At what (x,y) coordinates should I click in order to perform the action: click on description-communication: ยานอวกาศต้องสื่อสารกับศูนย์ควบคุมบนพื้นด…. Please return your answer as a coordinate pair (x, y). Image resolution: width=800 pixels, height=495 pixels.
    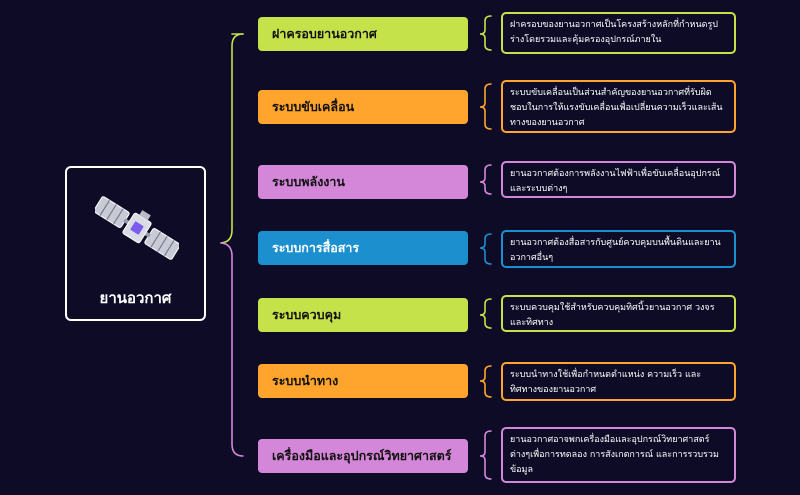
    Looking at the image, I should click on (618, 249).